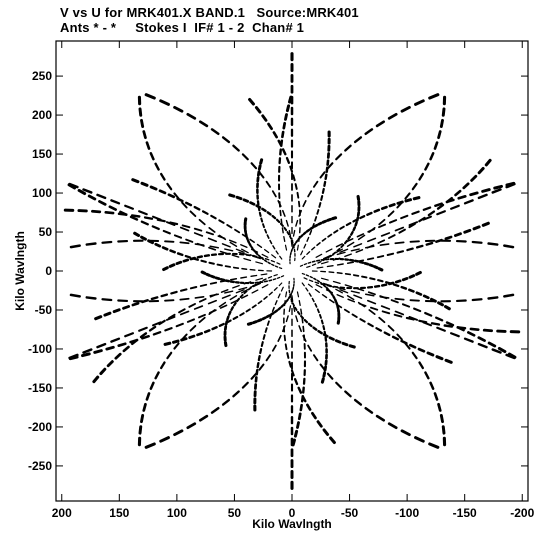 This screenshot has height=541, width=540. What do you see at coordinates (40, 349) in the screenshot?
I see `y-tick-label: -100` at bounding box center [40, 349].